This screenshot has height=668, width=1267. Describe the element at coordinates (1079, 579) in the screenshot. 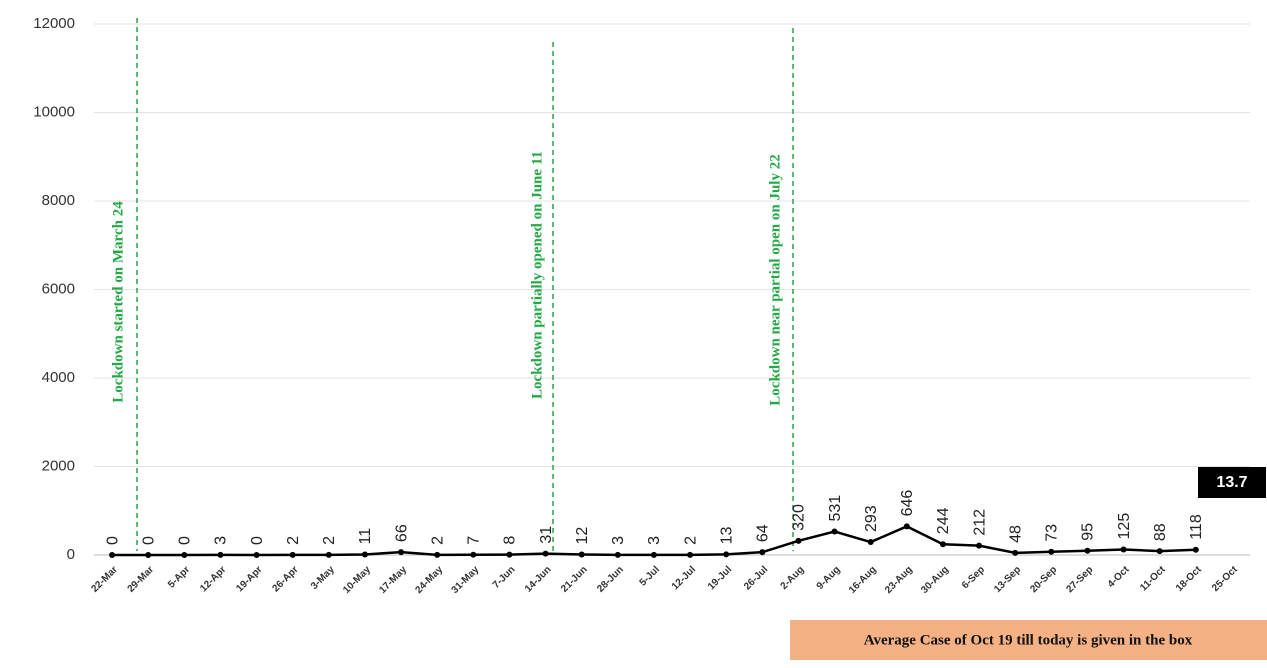

I see `x-tick-label: 27-Sep` at that location.